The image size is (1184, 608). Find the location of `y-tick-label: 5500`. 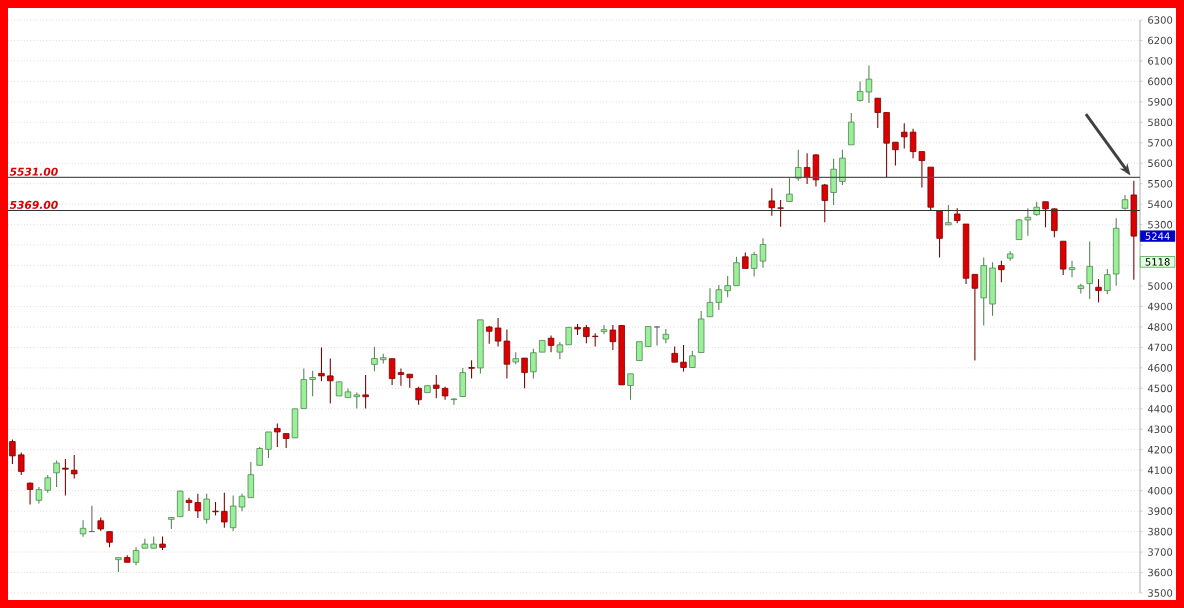

y-tick-label: 5500 is located at coordinates (1160, 183).